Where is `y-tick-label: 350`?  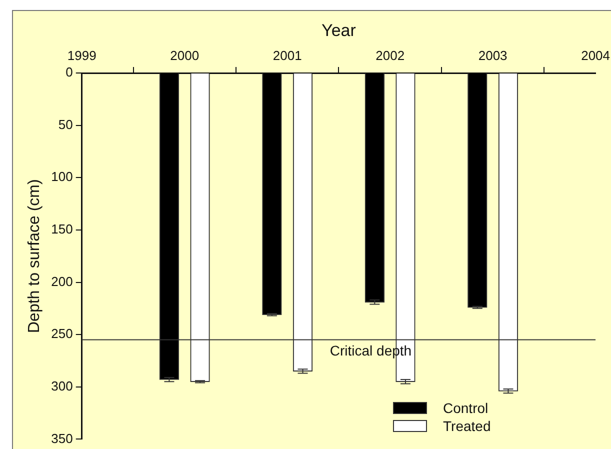
y-tick-label: 350 is located at coordinates (62, 438).